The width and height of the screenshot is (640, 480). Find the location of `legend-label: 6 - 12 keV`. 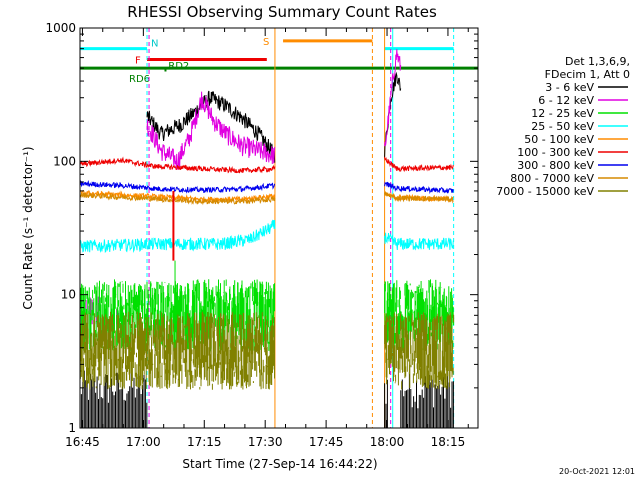

legend-label: 6 - 12 keV is located at coordinates (566, 100).